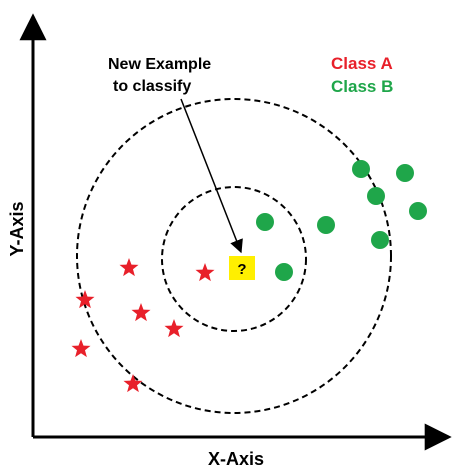  What do you see at coordinates (17, 228) in the screenshot?
I see `y-axis-label: Y-Axis` at bounding box center [17, 228].